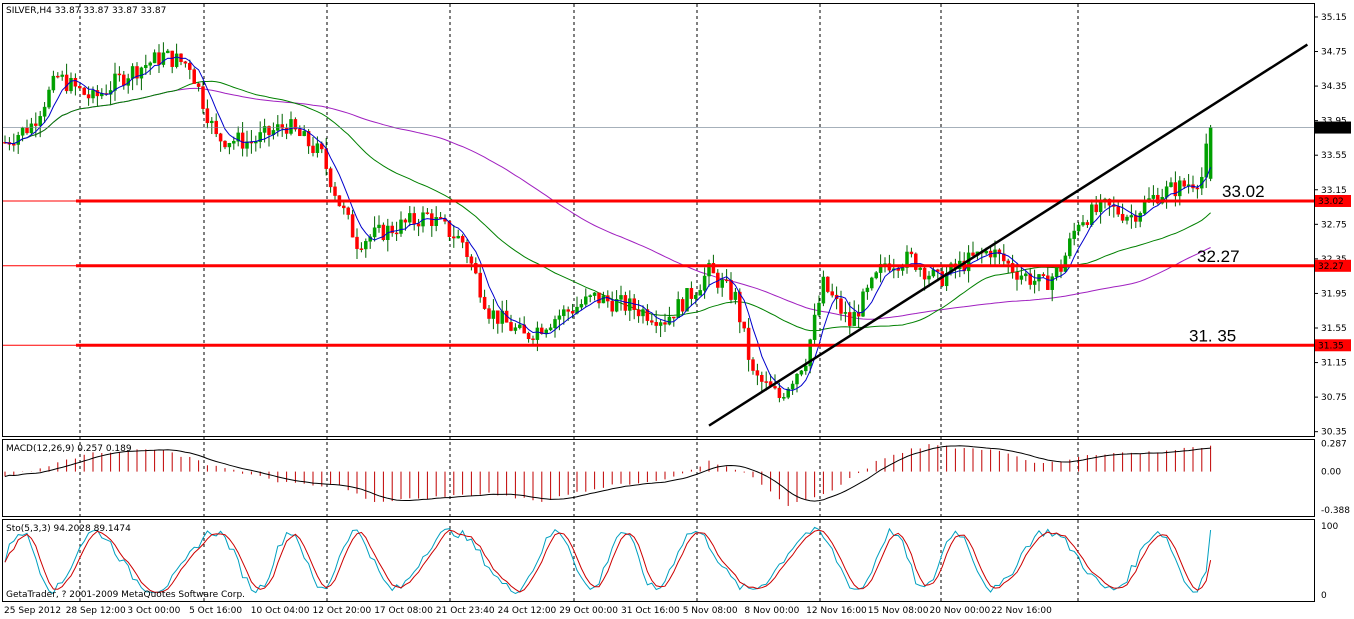 This screenshot has height=619, width=1354. I want to click on time-tick-label: 12 Nov 16:00, so click(836, 611).